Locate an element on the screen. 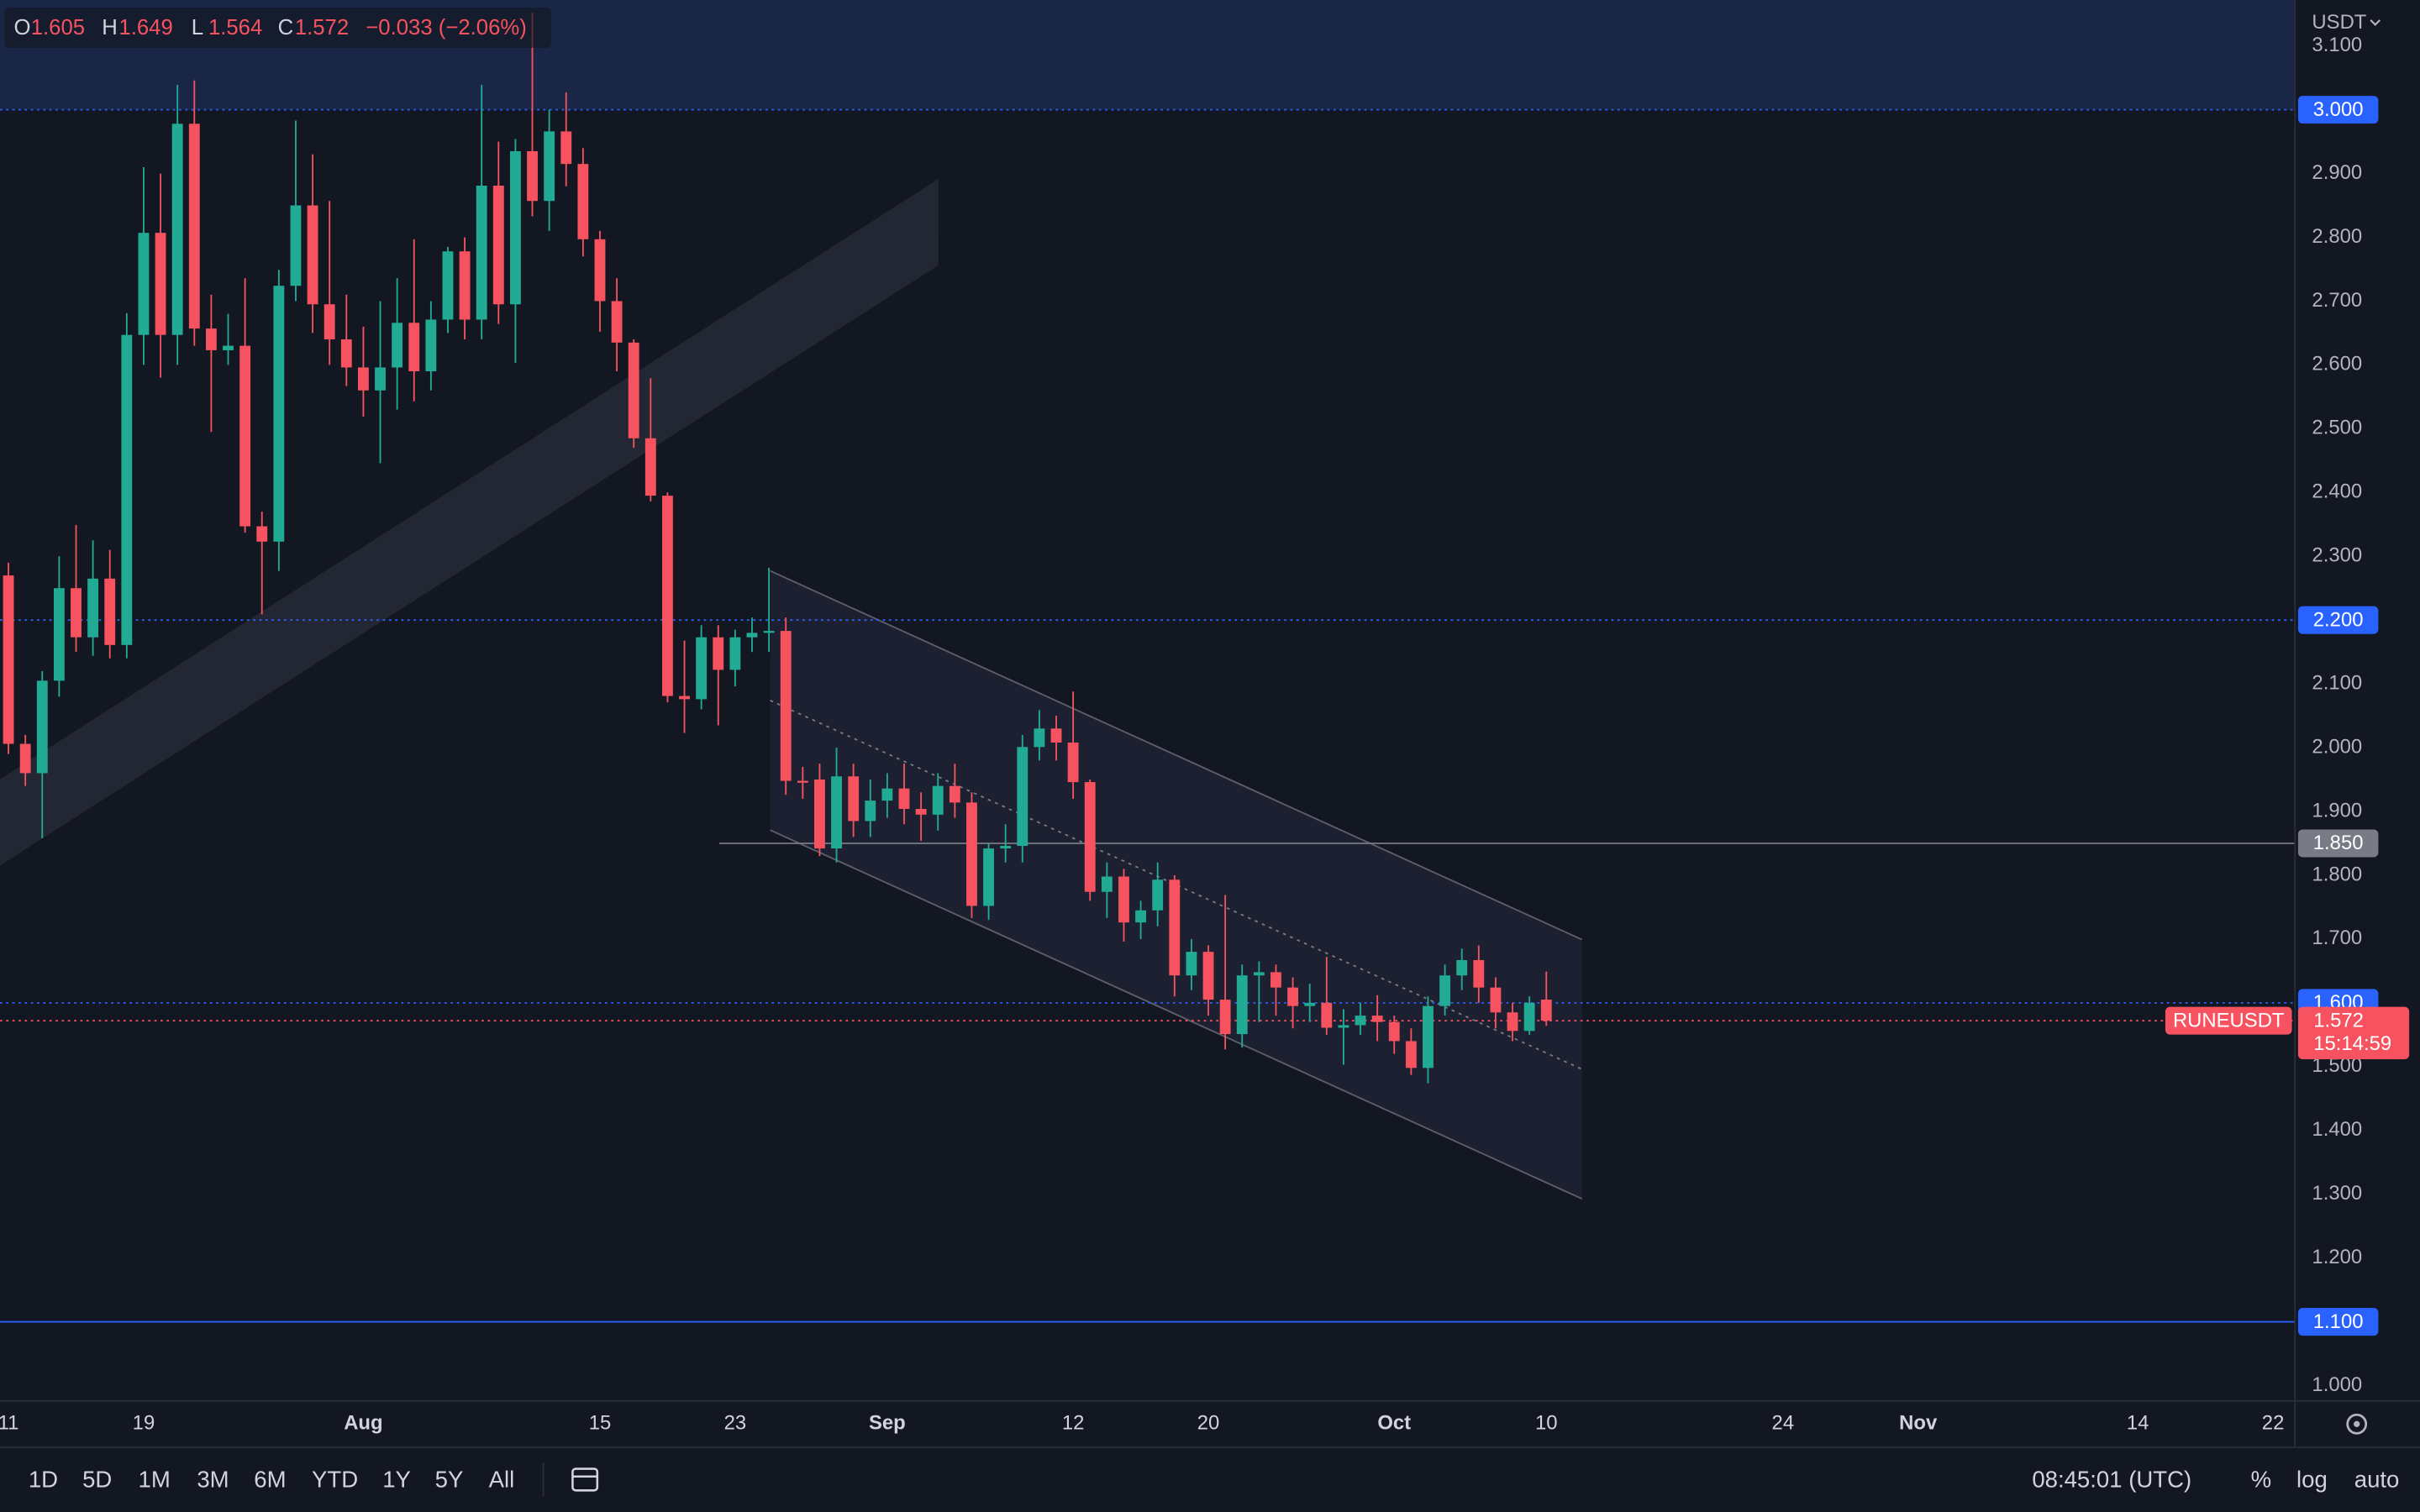 This screenshot has height=1512, width=2420. level-label: 3.000 is located at coordinates (2338, 109).